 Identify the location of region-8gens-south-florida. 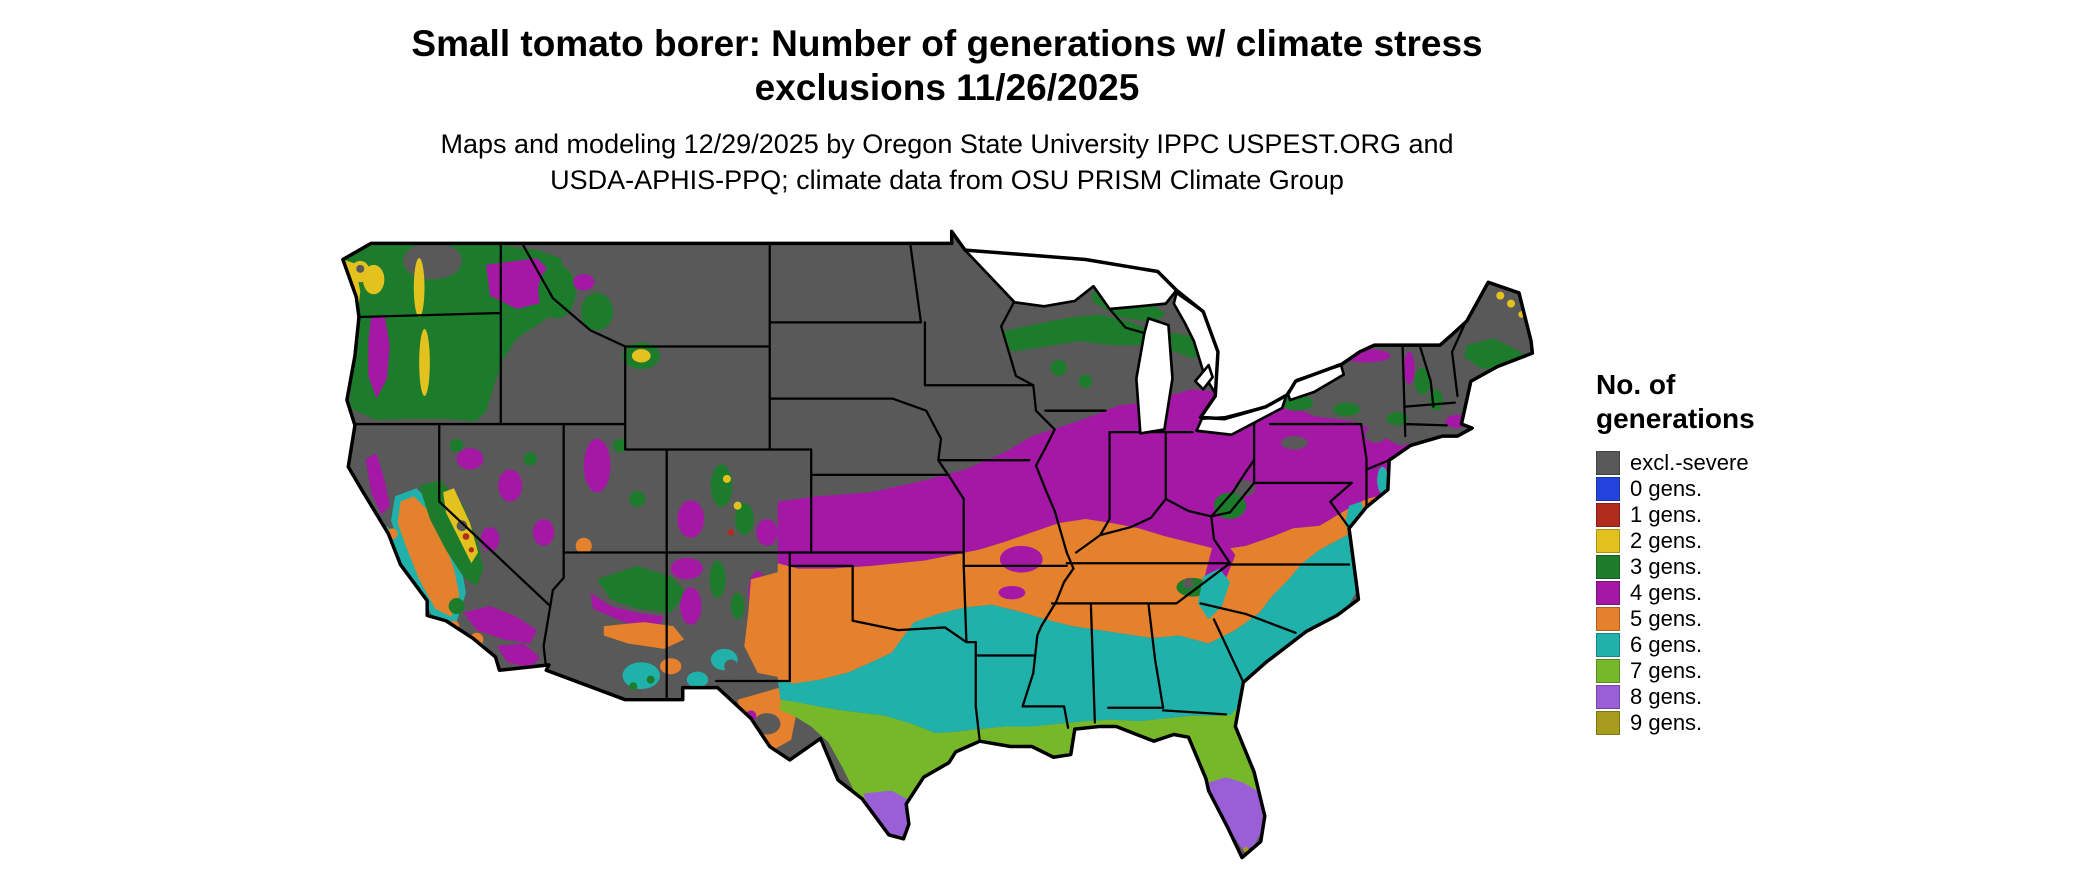
(1236, 814).